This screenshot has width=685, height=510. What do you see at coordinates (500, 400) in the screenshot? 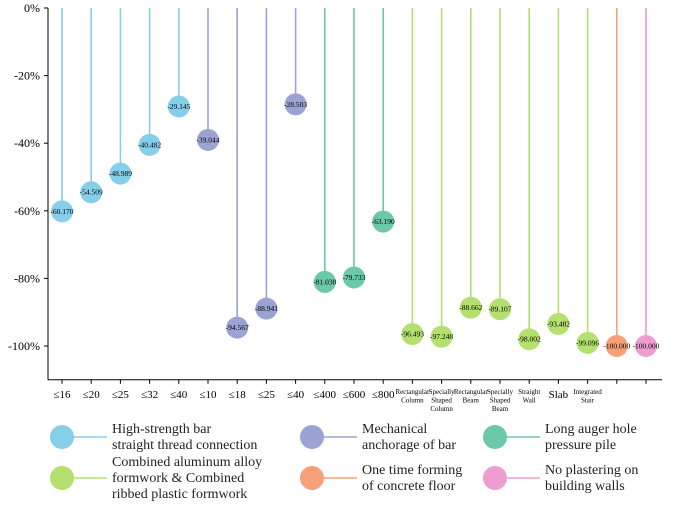
I see `x-tick-label: Specially Shaped Beam` at bounding box center [500, 400].